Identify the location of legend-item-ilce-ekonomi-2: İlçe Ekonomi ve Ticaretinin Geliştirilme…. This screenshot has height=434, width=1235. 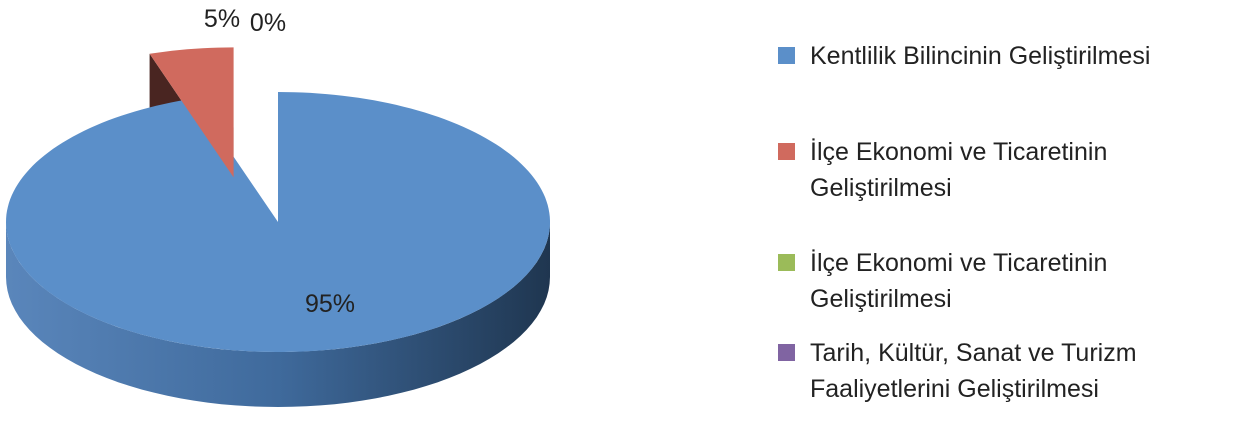
(1003, 290).